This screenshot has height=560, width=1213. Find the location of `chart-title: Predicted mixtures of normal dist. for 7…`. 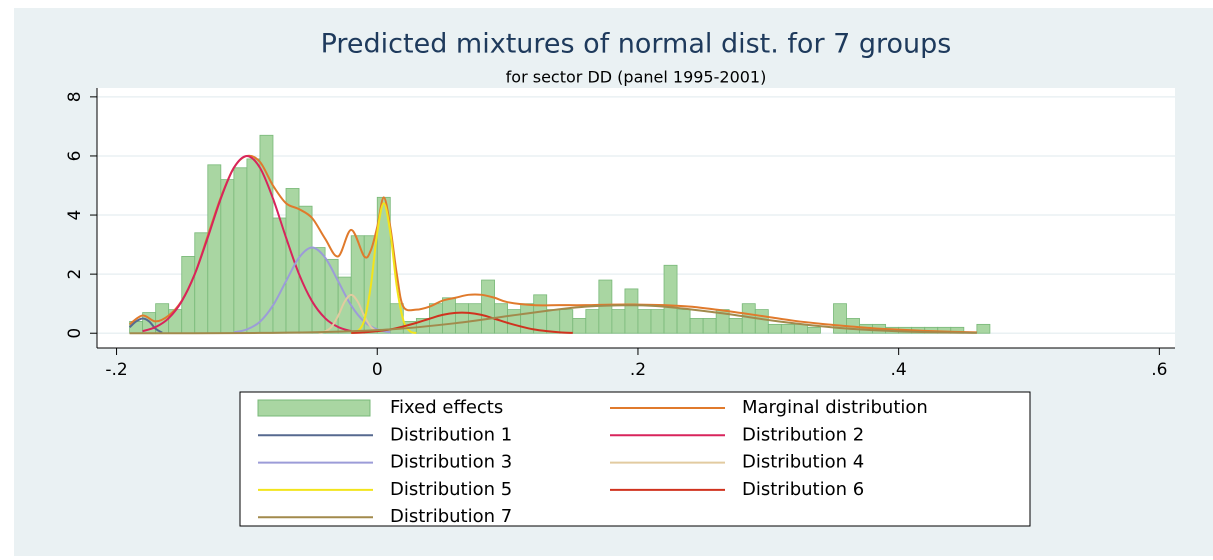

chart-title: Predicted mixtures of normal dist. for 7… is located at coordinates (636, 44).